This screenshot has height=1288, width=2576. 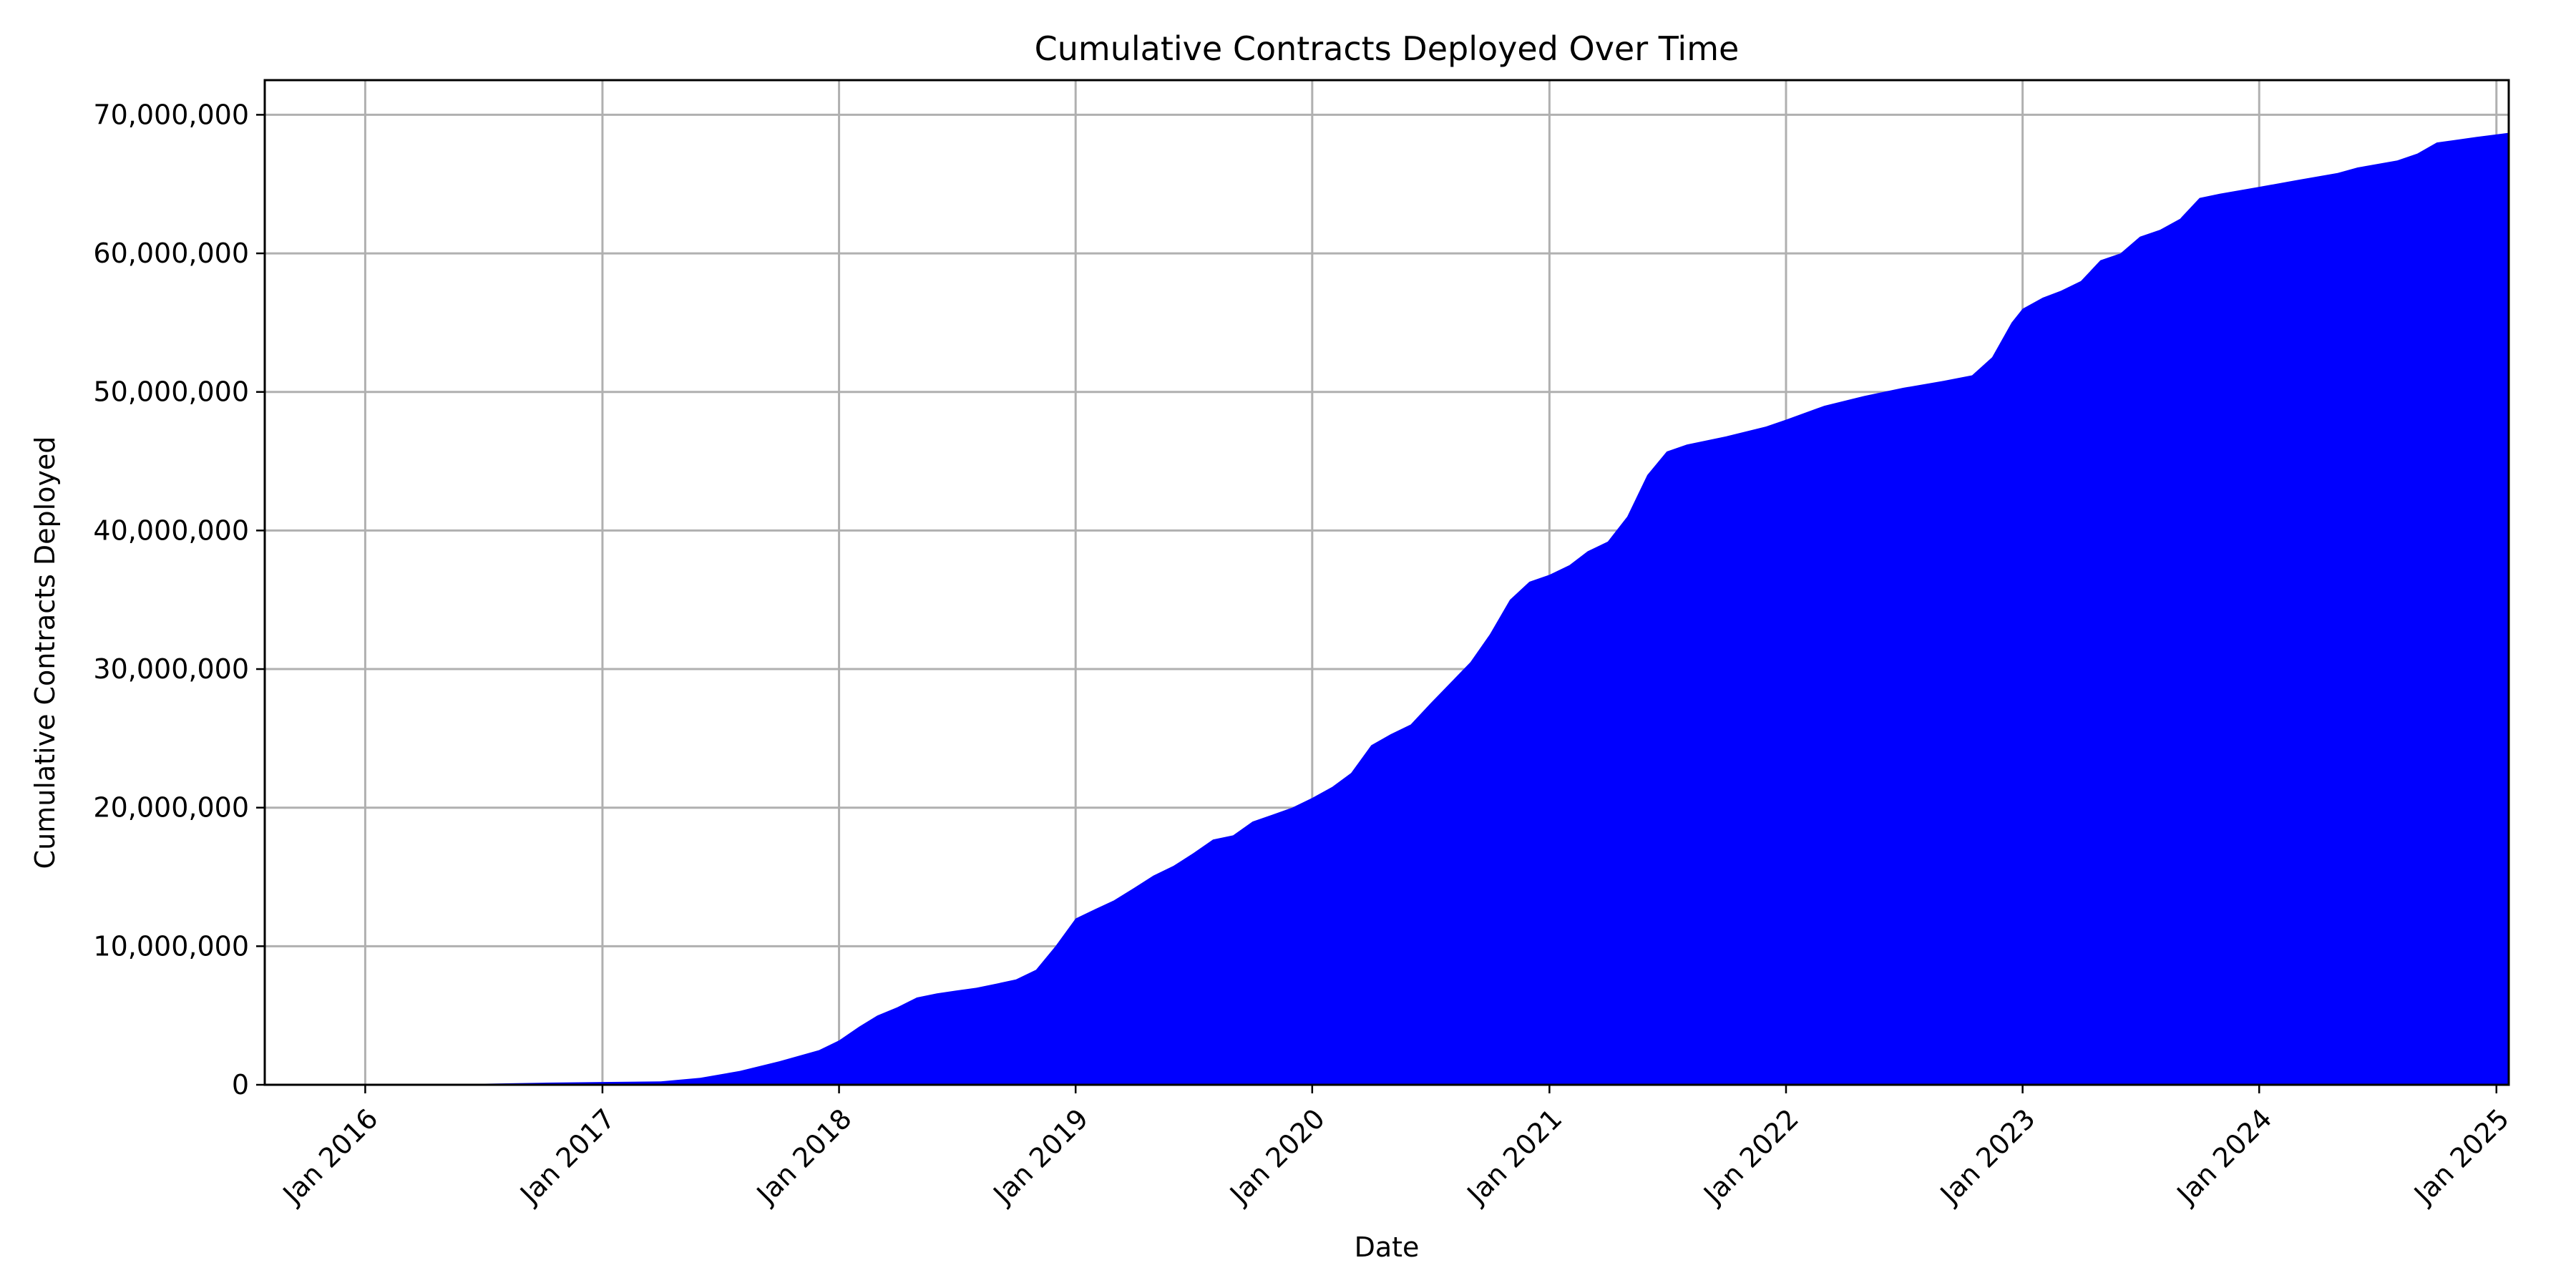 What do you see at coordinates (171, 114) in the screenshot?
I see `y-tick-label: 70,000,000` at bounding box center [171, 114].